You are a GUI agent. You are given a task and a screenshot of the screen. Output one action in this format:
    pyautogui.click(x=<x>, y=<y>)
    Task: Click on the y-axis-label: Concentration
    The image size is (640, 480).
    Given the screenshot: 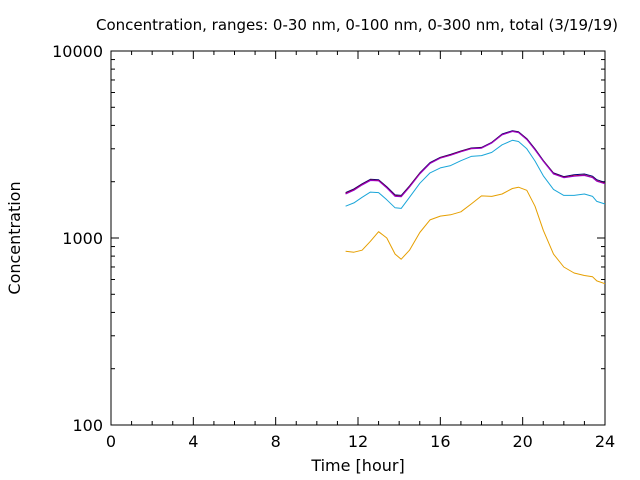 What is the action you would take?
    pyautogui.click(x=14, y=237)
    